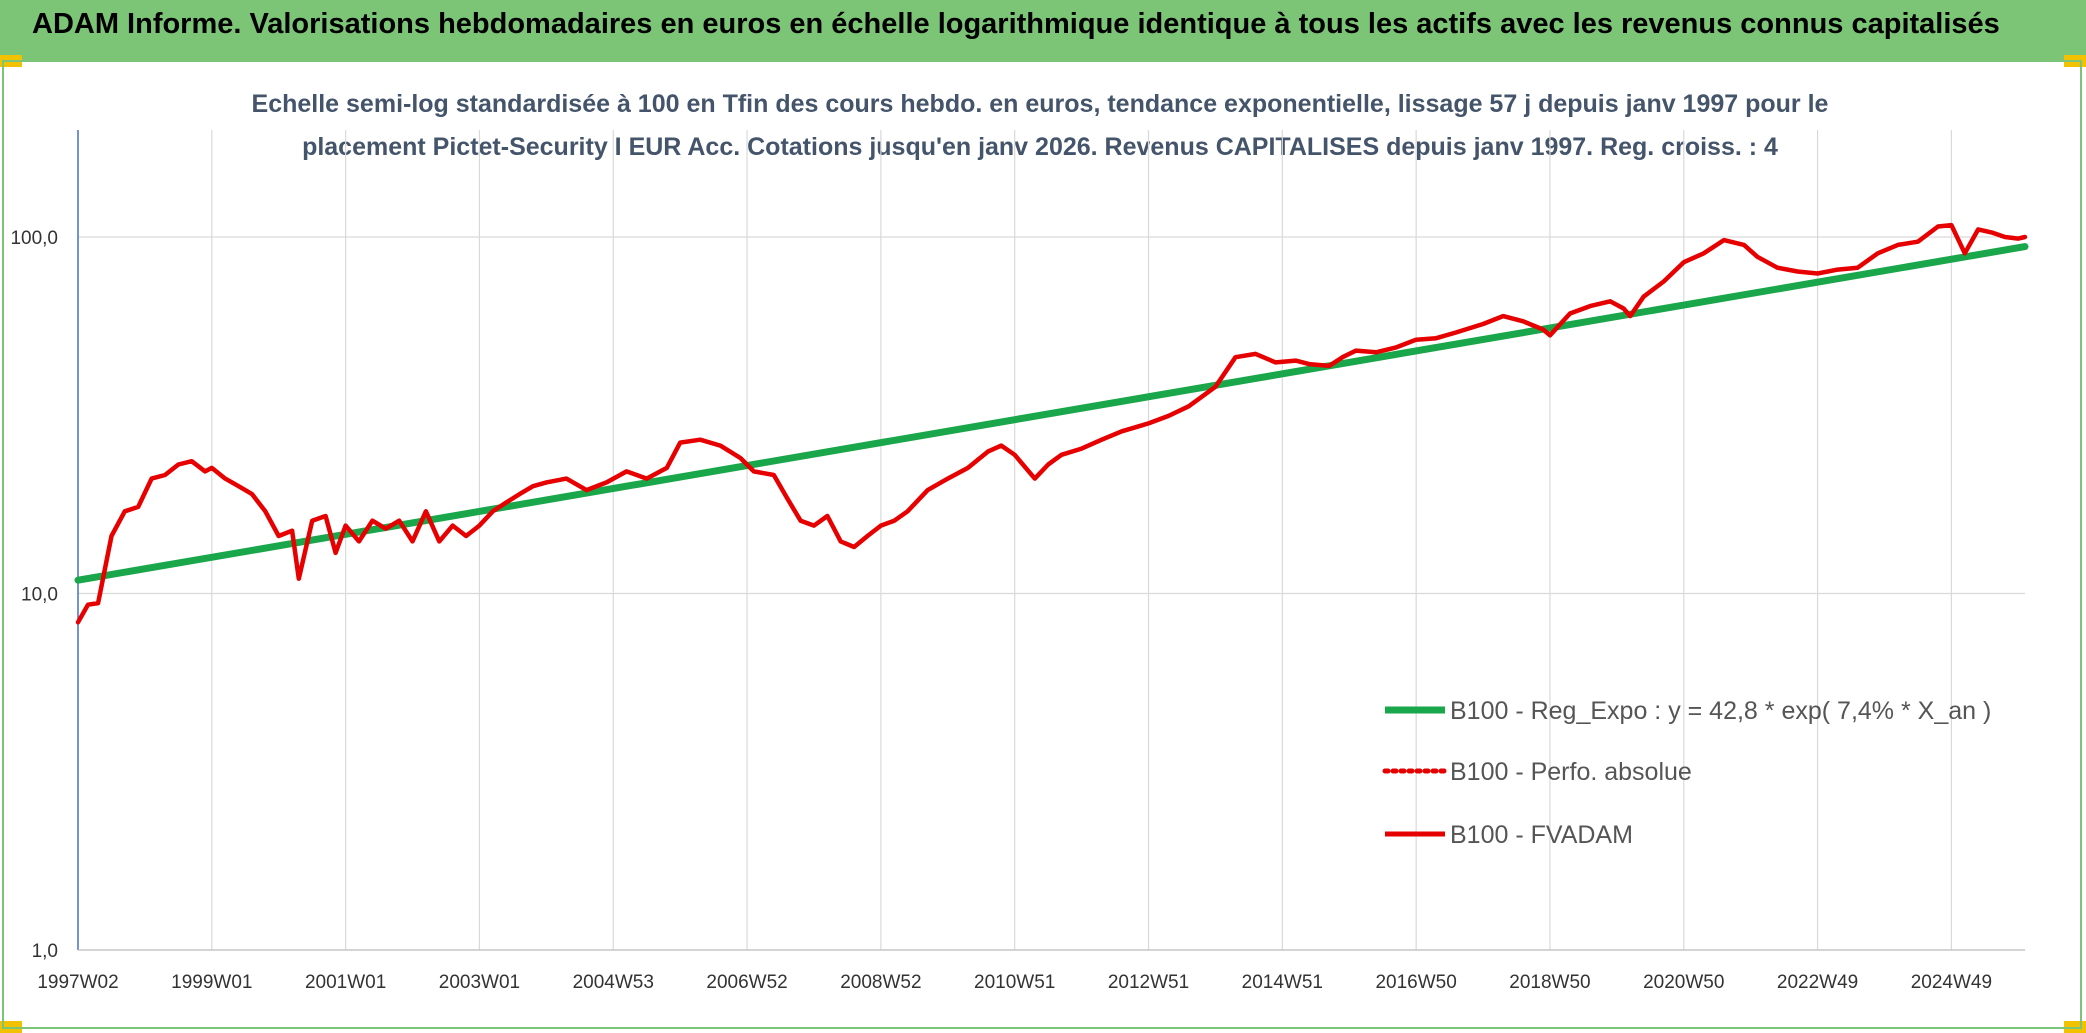 The width and height of the screenshot is (2086, 1033). What do you see at coordinates (1415, 982) in the screenshot?
I see `x-tick-label: 2016W50` at bounding box center [1415, 982].